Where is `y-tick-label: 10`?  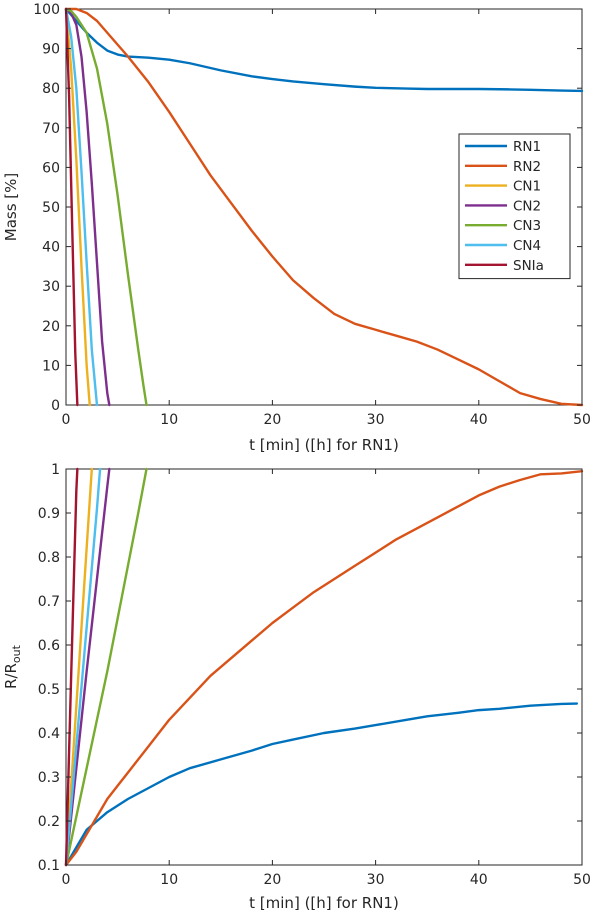 y-tick-label: 10 is located at coordinates (51, 366).